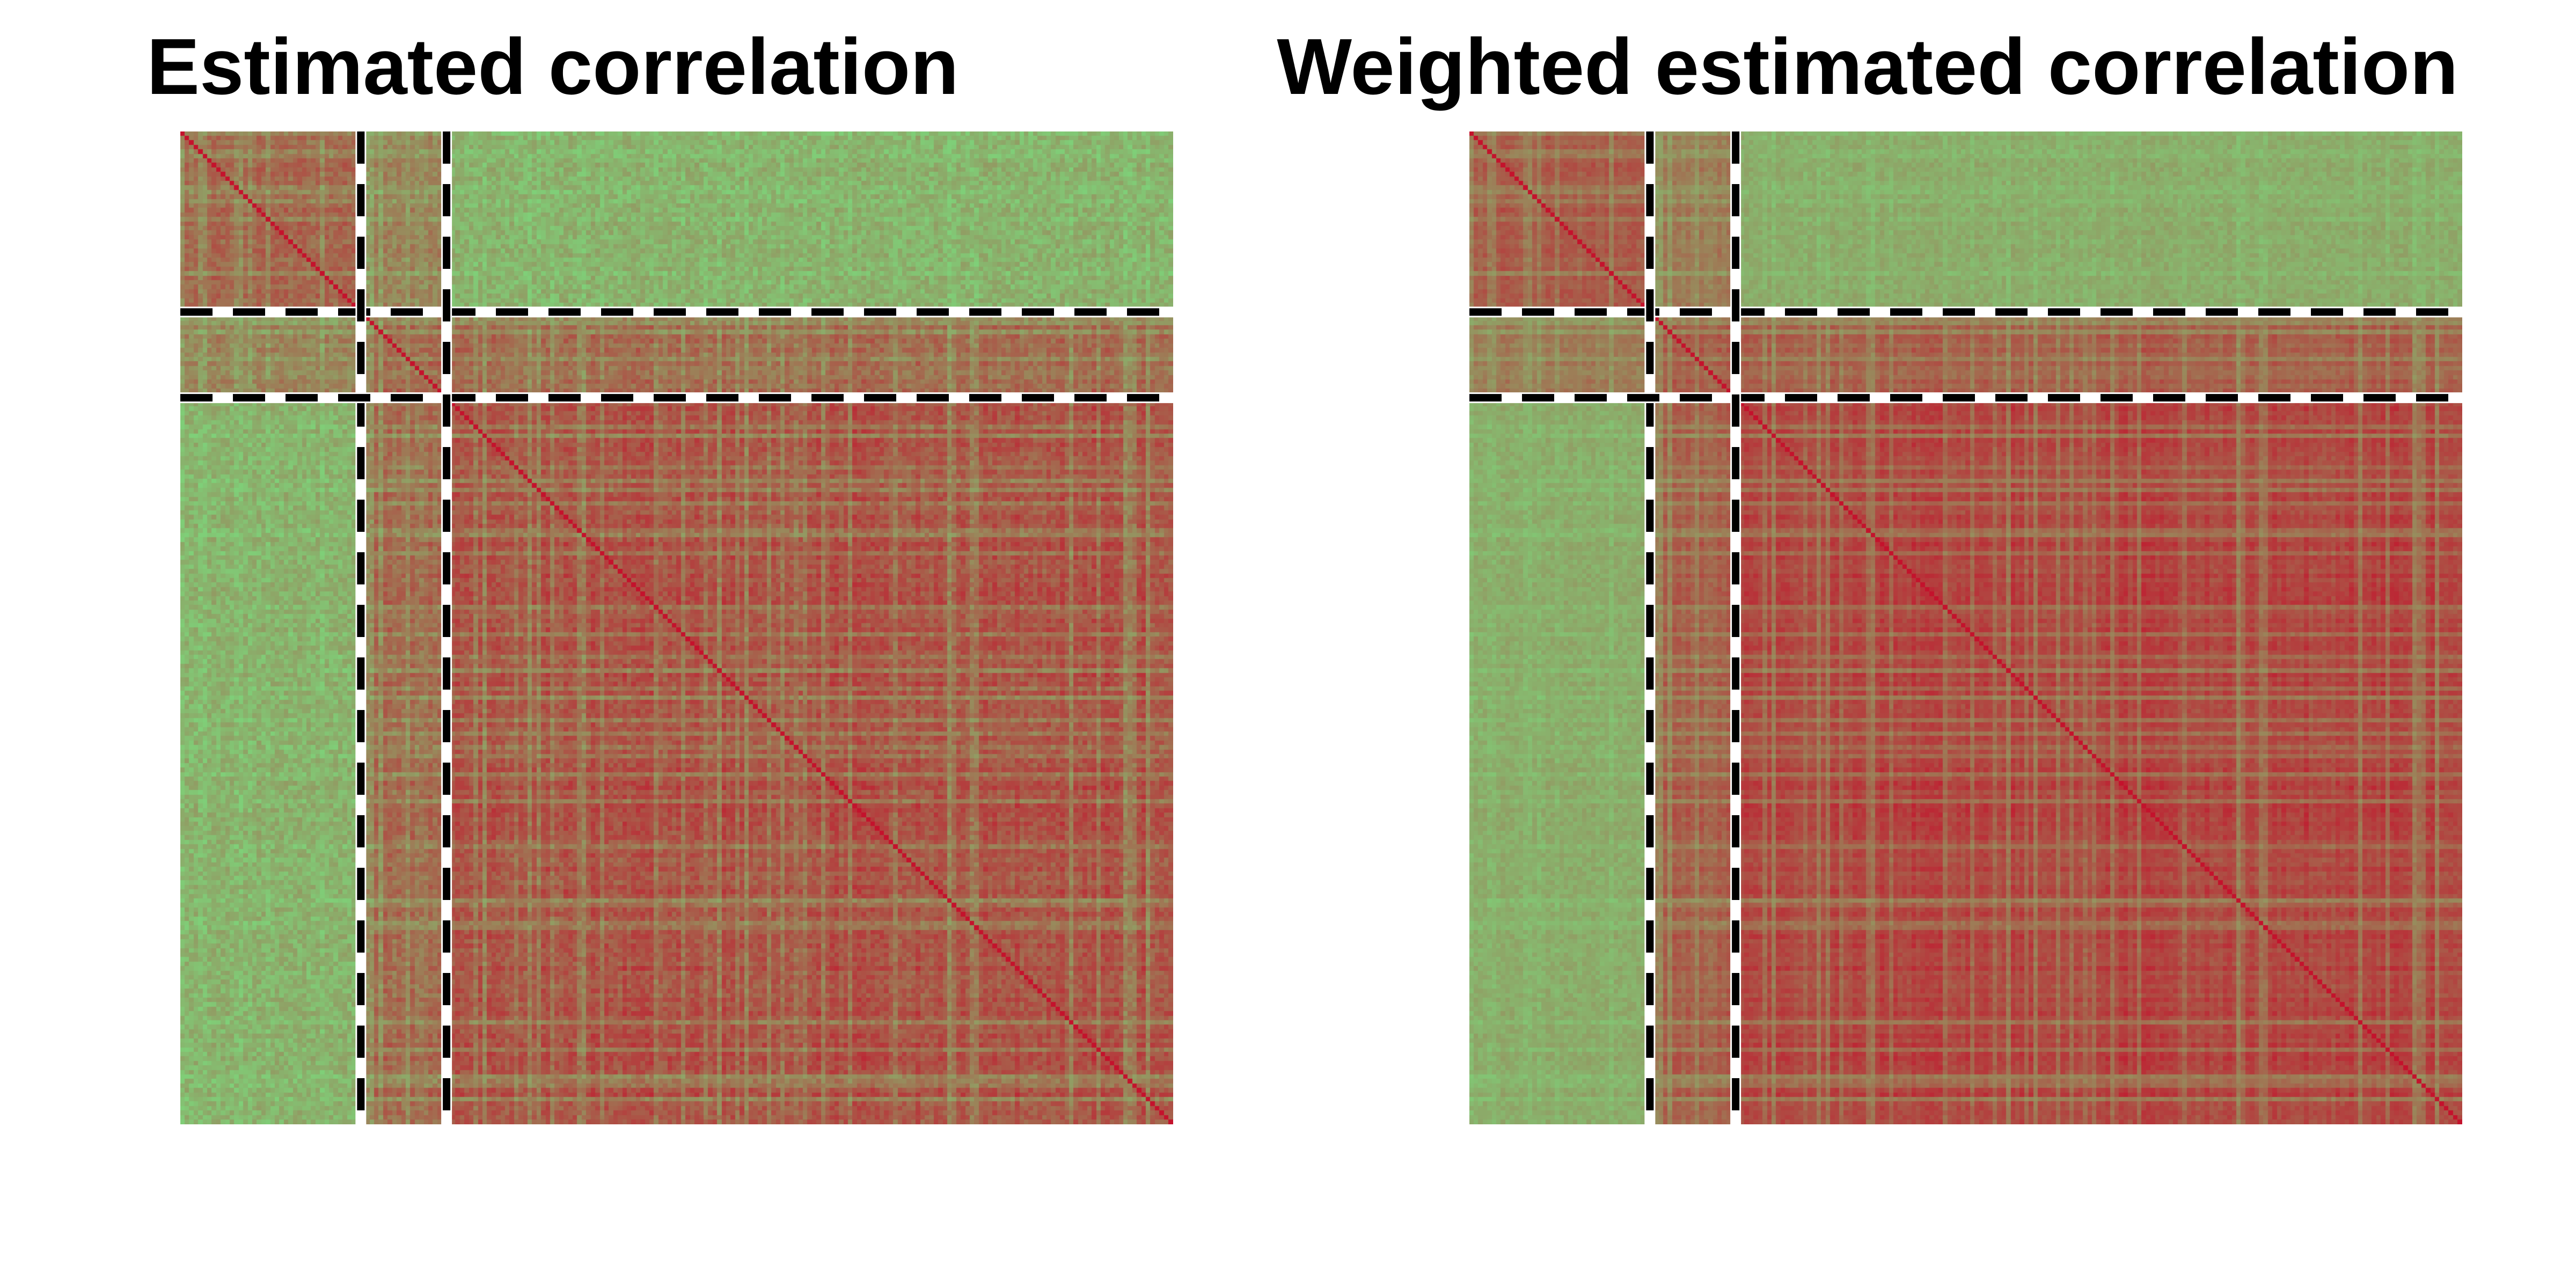 This screenshot has width=2576, height=1288. Describe the element at coordinates (1867, 67) in the screenshot. I see `chart-title: Weighted estimated correlation` at that location.